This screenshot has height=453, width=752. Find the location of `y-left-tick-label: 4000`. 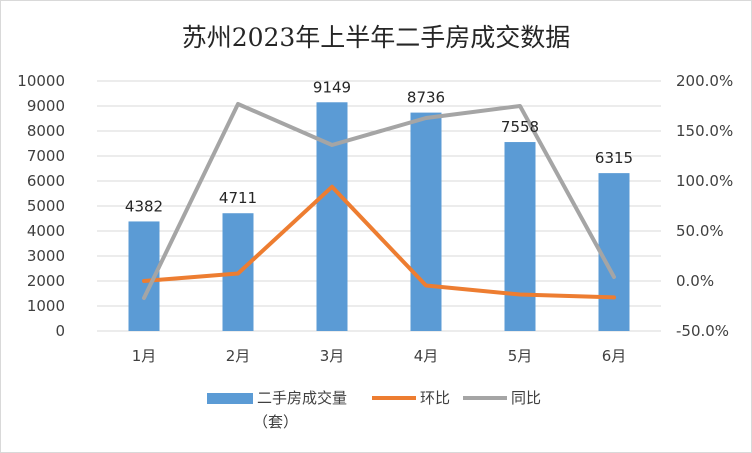

y-left-tick-label: 4000 is located at coordinates (46, 231).